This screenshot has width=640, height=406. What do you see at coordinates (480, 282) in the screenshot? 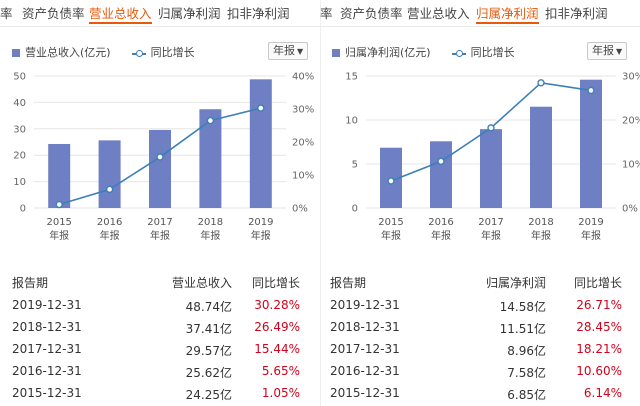
I see `table-header: 报告期 归属净利润 同比增长` at bounding box center [480, 282].